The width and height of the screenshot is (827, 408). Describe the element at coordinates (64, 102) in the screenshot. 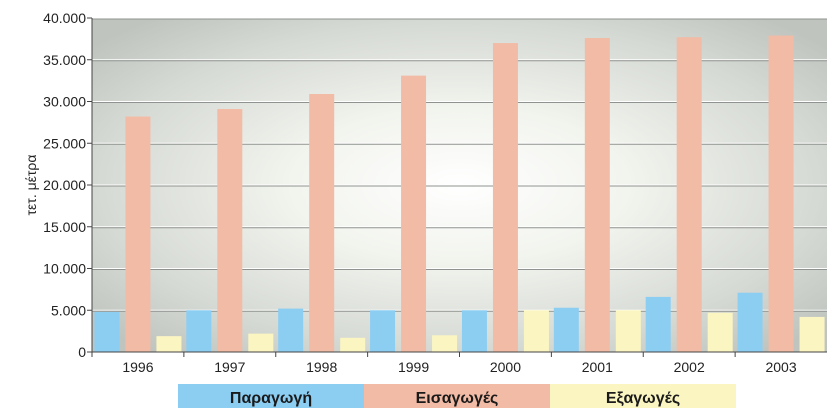

I see `y-tick-label: 30.000` at that location.